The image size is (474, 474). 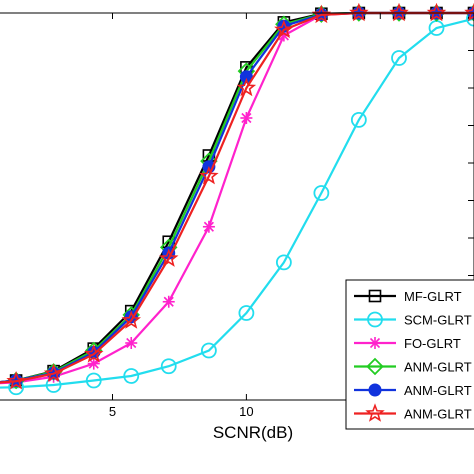 What do you see at coordinates (246, 411) in the screenshot?
I see `x-tick-label: 10` at bounding box center [246, 411].